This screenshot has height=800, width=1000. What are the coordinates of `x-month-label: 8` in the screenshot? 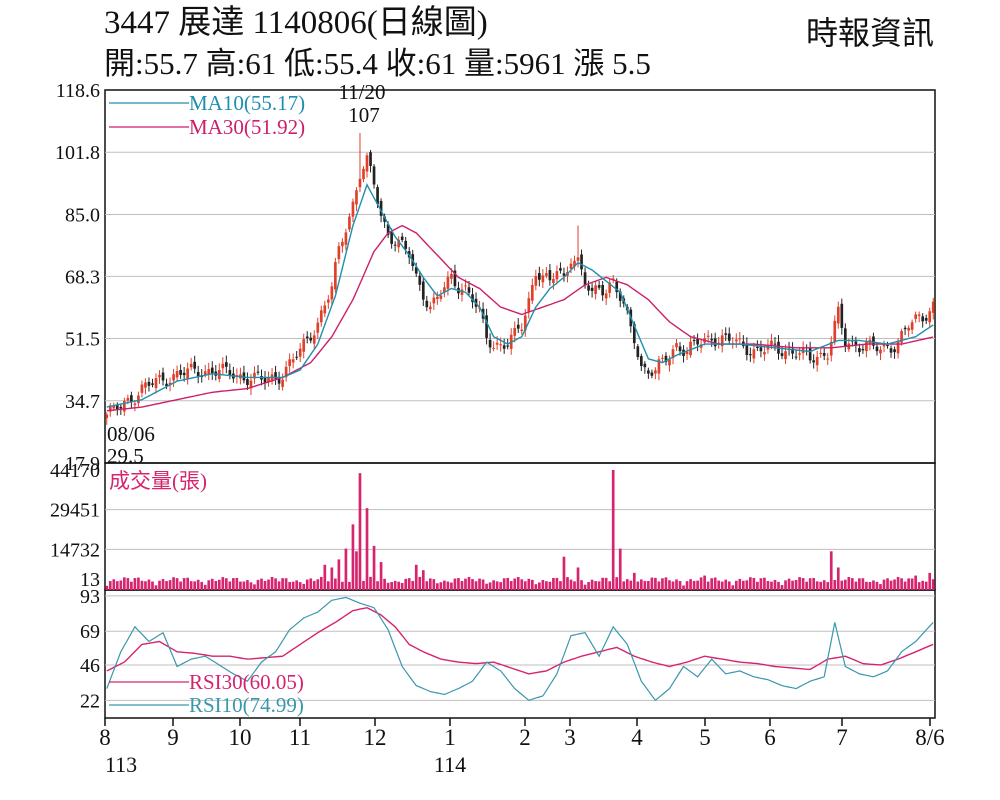 It's located at (105, 737).